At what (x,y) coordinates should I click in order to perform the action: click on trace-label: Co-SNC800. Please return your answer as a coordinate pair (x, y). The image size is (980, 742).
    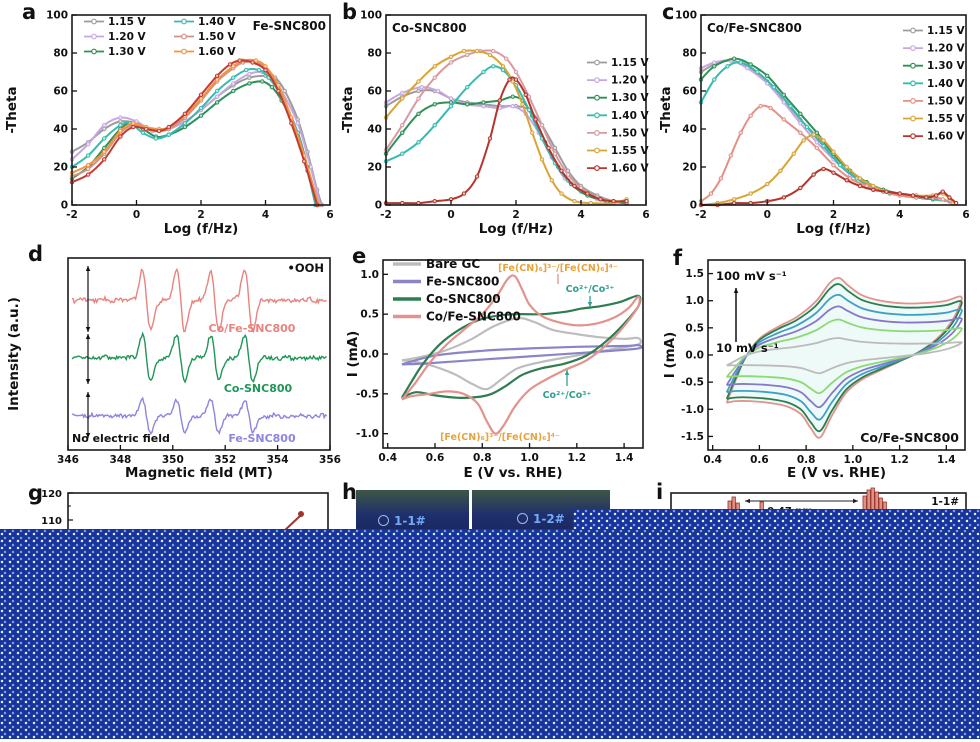
    Looking at the image, I should click on (258, 388).